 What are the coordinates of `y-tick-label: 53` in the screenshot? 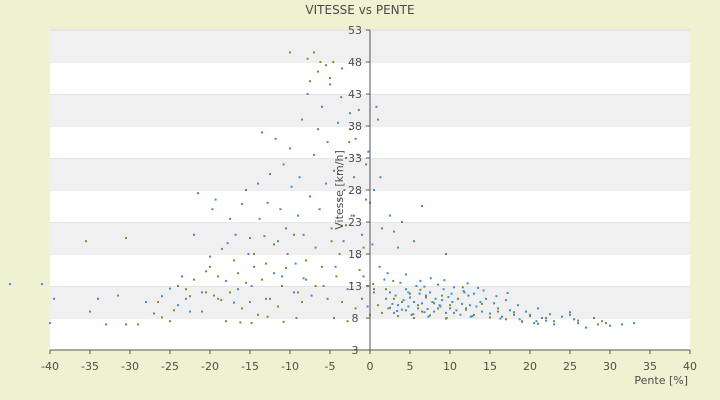 It's located at (355, 30).